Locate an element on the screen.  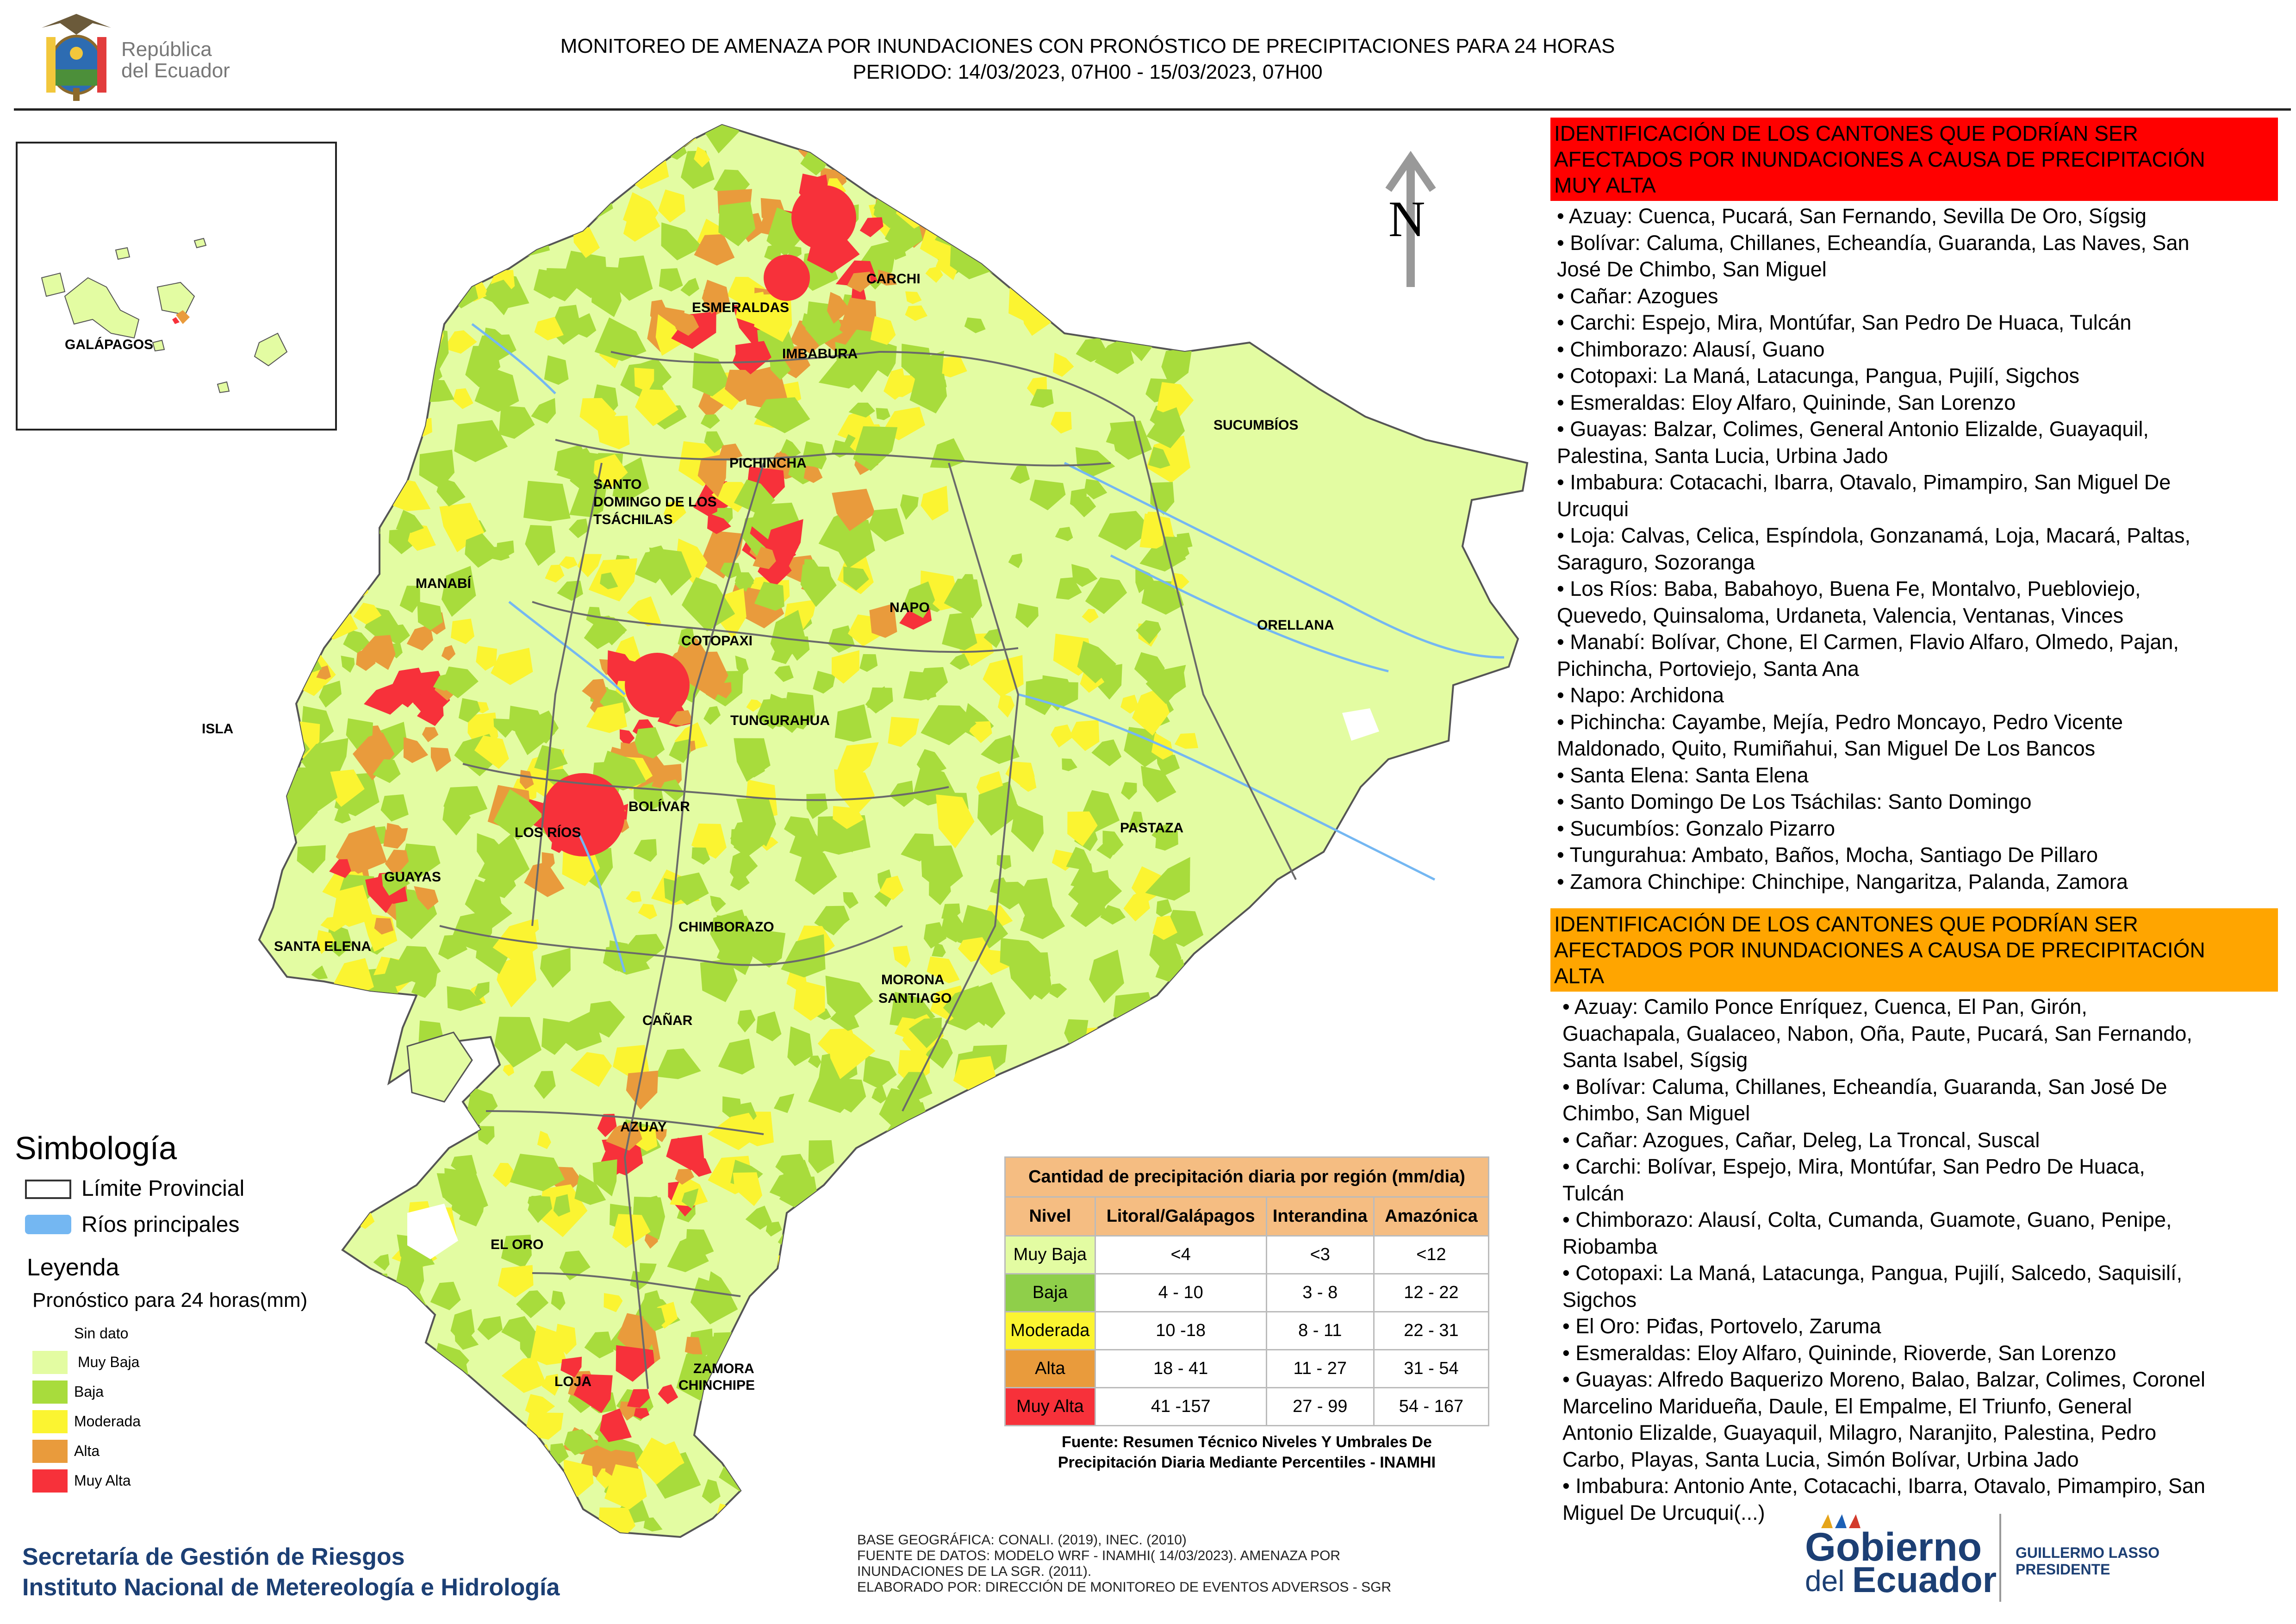
table-cell: Baja is located at coordinates (1050, 1292).